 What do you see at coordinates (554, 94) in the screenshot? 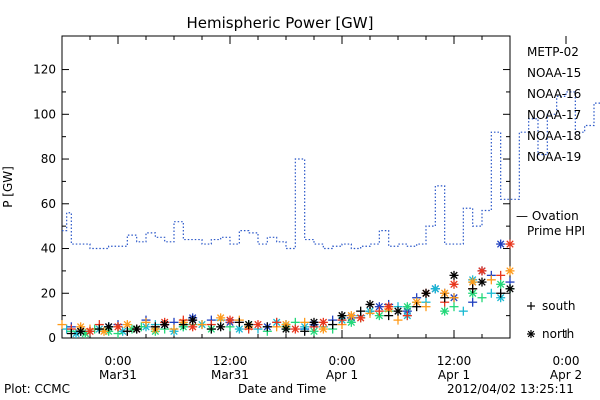
I see `legend-item-noaa-16: NOAA-16` at bounding box center [554, 94].